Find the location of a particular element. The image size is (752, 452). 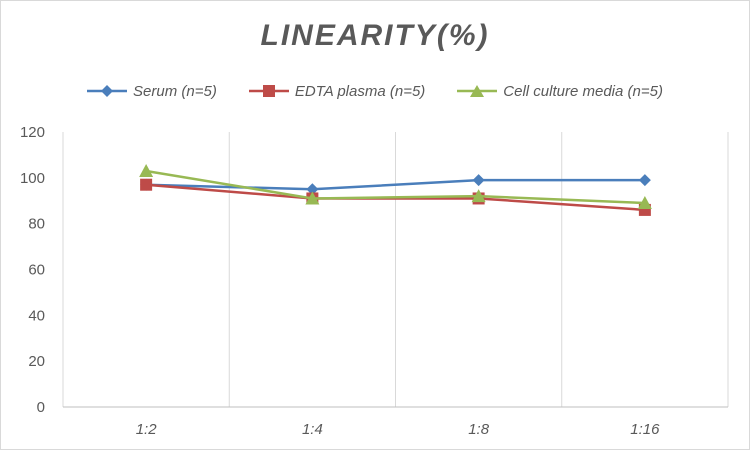

y-tick-label: 80 is located at coordinates (36, 224).